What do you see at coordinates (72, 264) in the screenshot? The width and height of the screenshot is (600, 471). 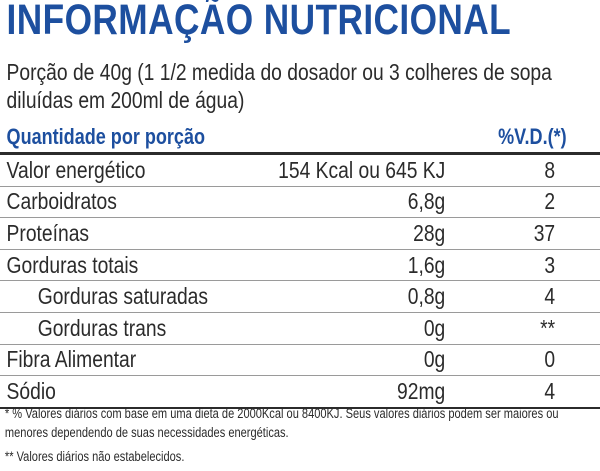 I see `nutrient: Gorduras totais` at bounding box center [72, 264].